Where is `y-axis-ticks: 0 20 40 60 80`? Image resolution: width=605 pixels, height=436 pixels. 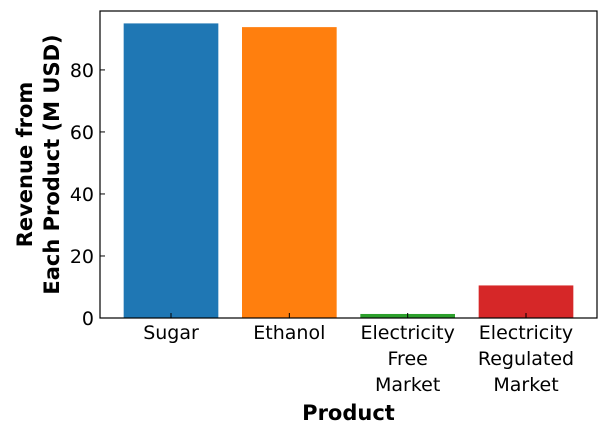
y-axis-ticks: 0 20 40 60 80 is located at coordinates (87, 195).